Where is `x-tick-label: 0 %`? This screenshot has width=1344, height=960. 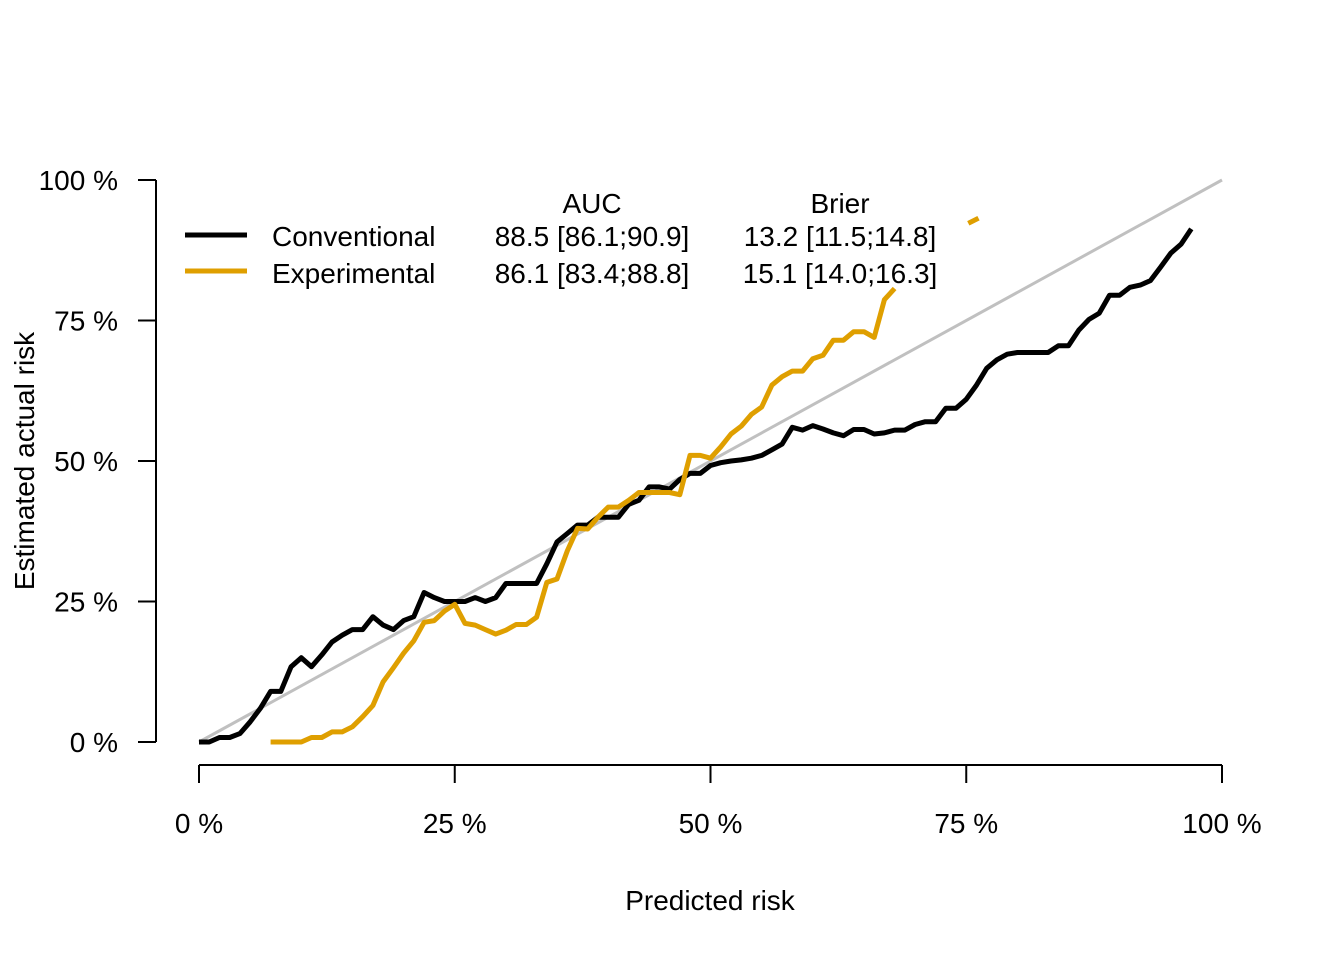 x-tick-label: 0 % is located at coordinates (199, 823).